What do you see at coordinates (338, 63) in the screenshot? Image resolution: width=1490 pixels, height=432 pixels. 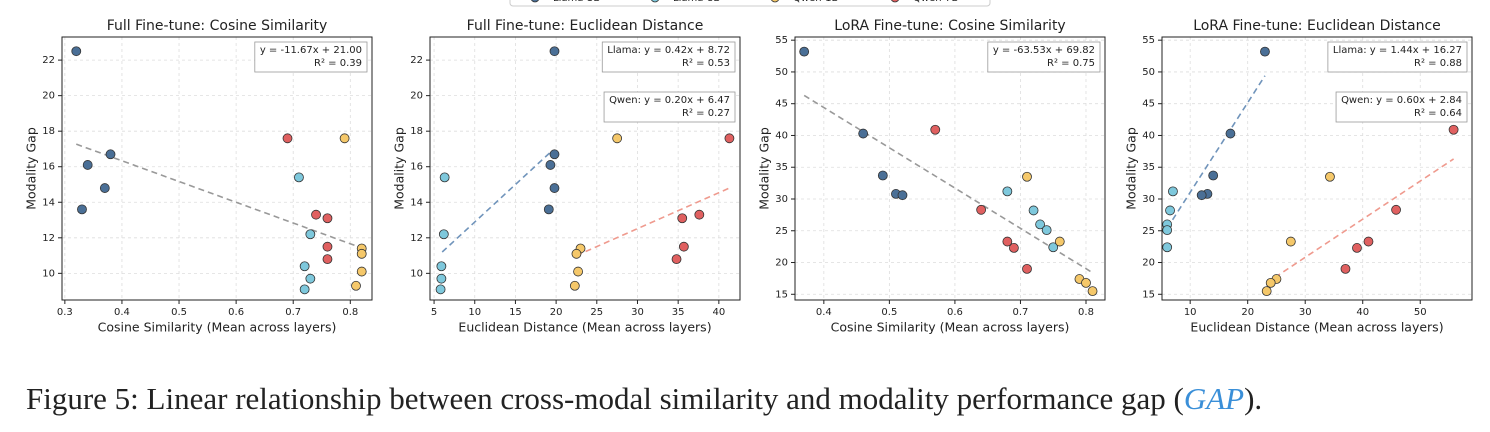 I see `annotation-text: R² = 0.39` at bounding box center [338, 63].